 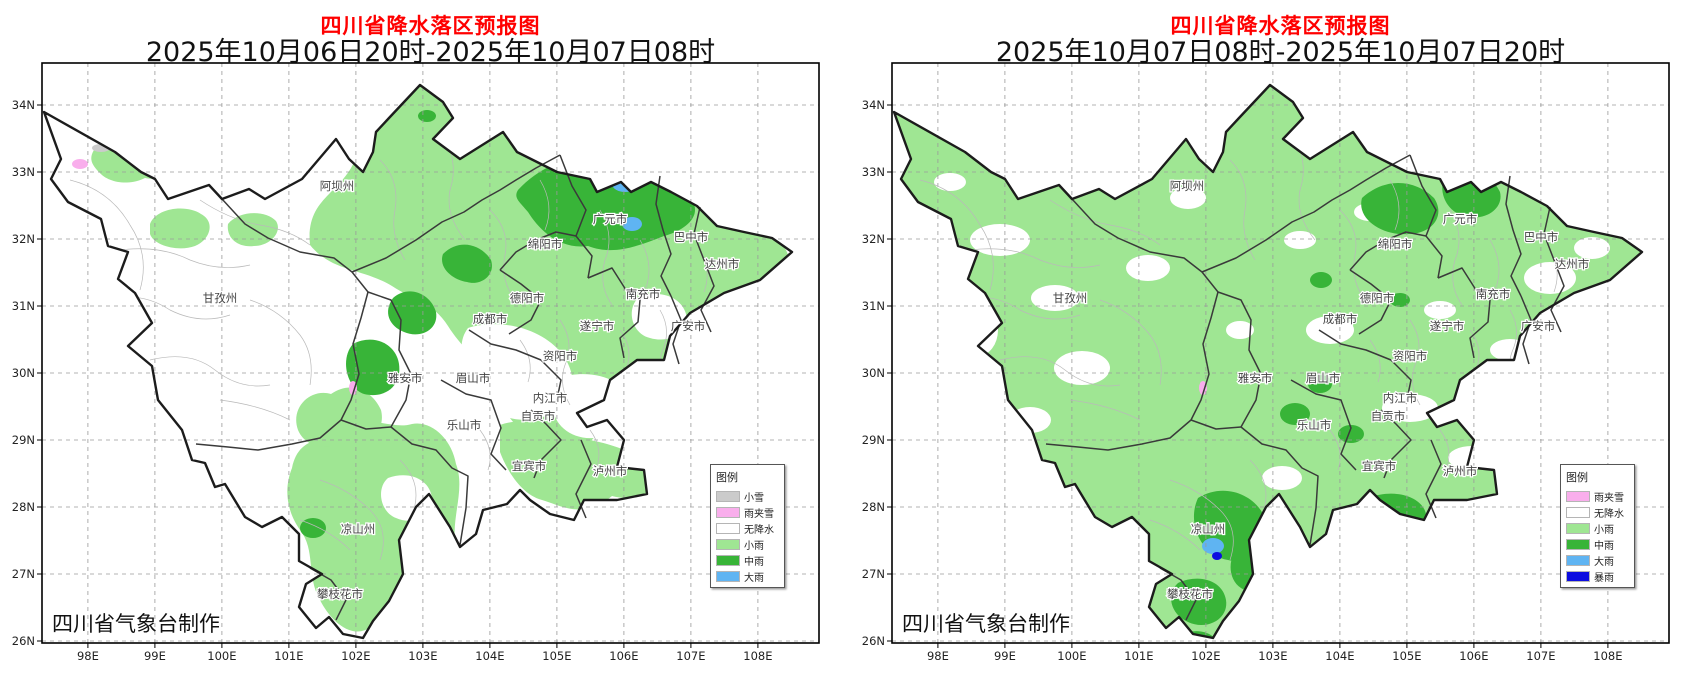 I want to click on lon-tick-label: 103E, so click(x=422, y=656).